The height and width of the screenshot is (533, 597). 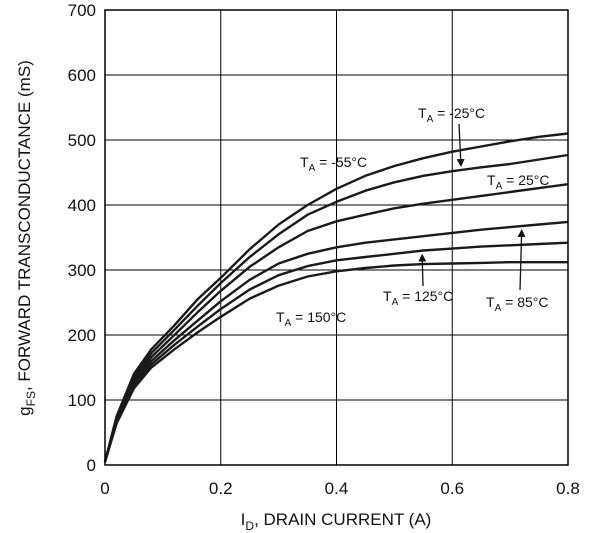 What do you see at coordinates (82, 75) in the screenshot?
I see `y-tick-label: 600` at bounding box center [82, 75].